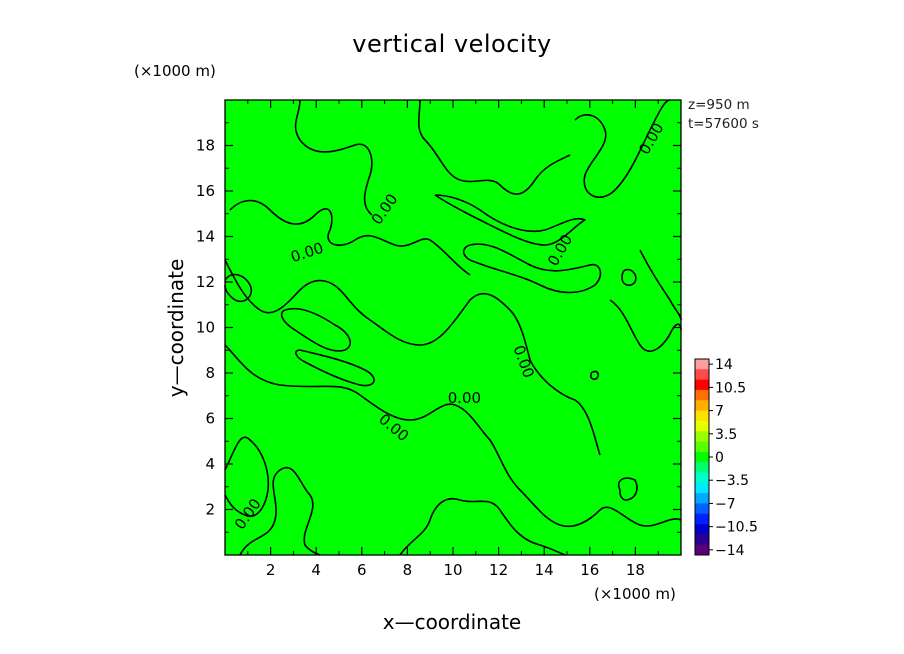  Describe the element at coordinates (635, 570) in the screenshot. I see `x-tick-label: 18` at that location.